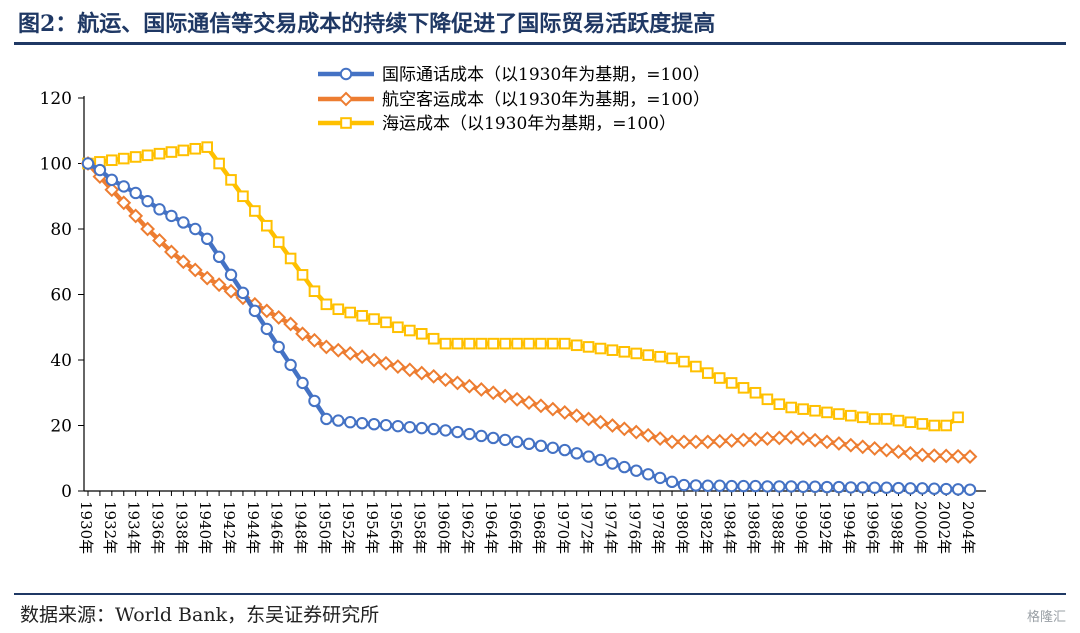 Image resolution: width=1080 pixels, height=633 pixels. Describe the element at coordinates (849, 527) in the screenshot. I see `x-tick-label: 1994年` at that location.